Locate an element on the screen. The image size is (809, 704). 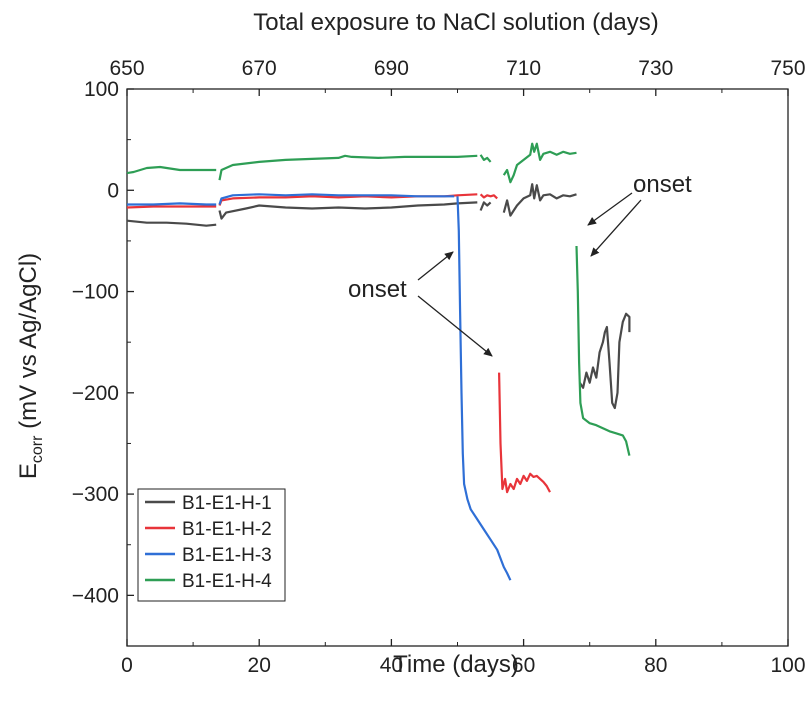
x-tick-label: 0 is located at coordinates (127, 665).